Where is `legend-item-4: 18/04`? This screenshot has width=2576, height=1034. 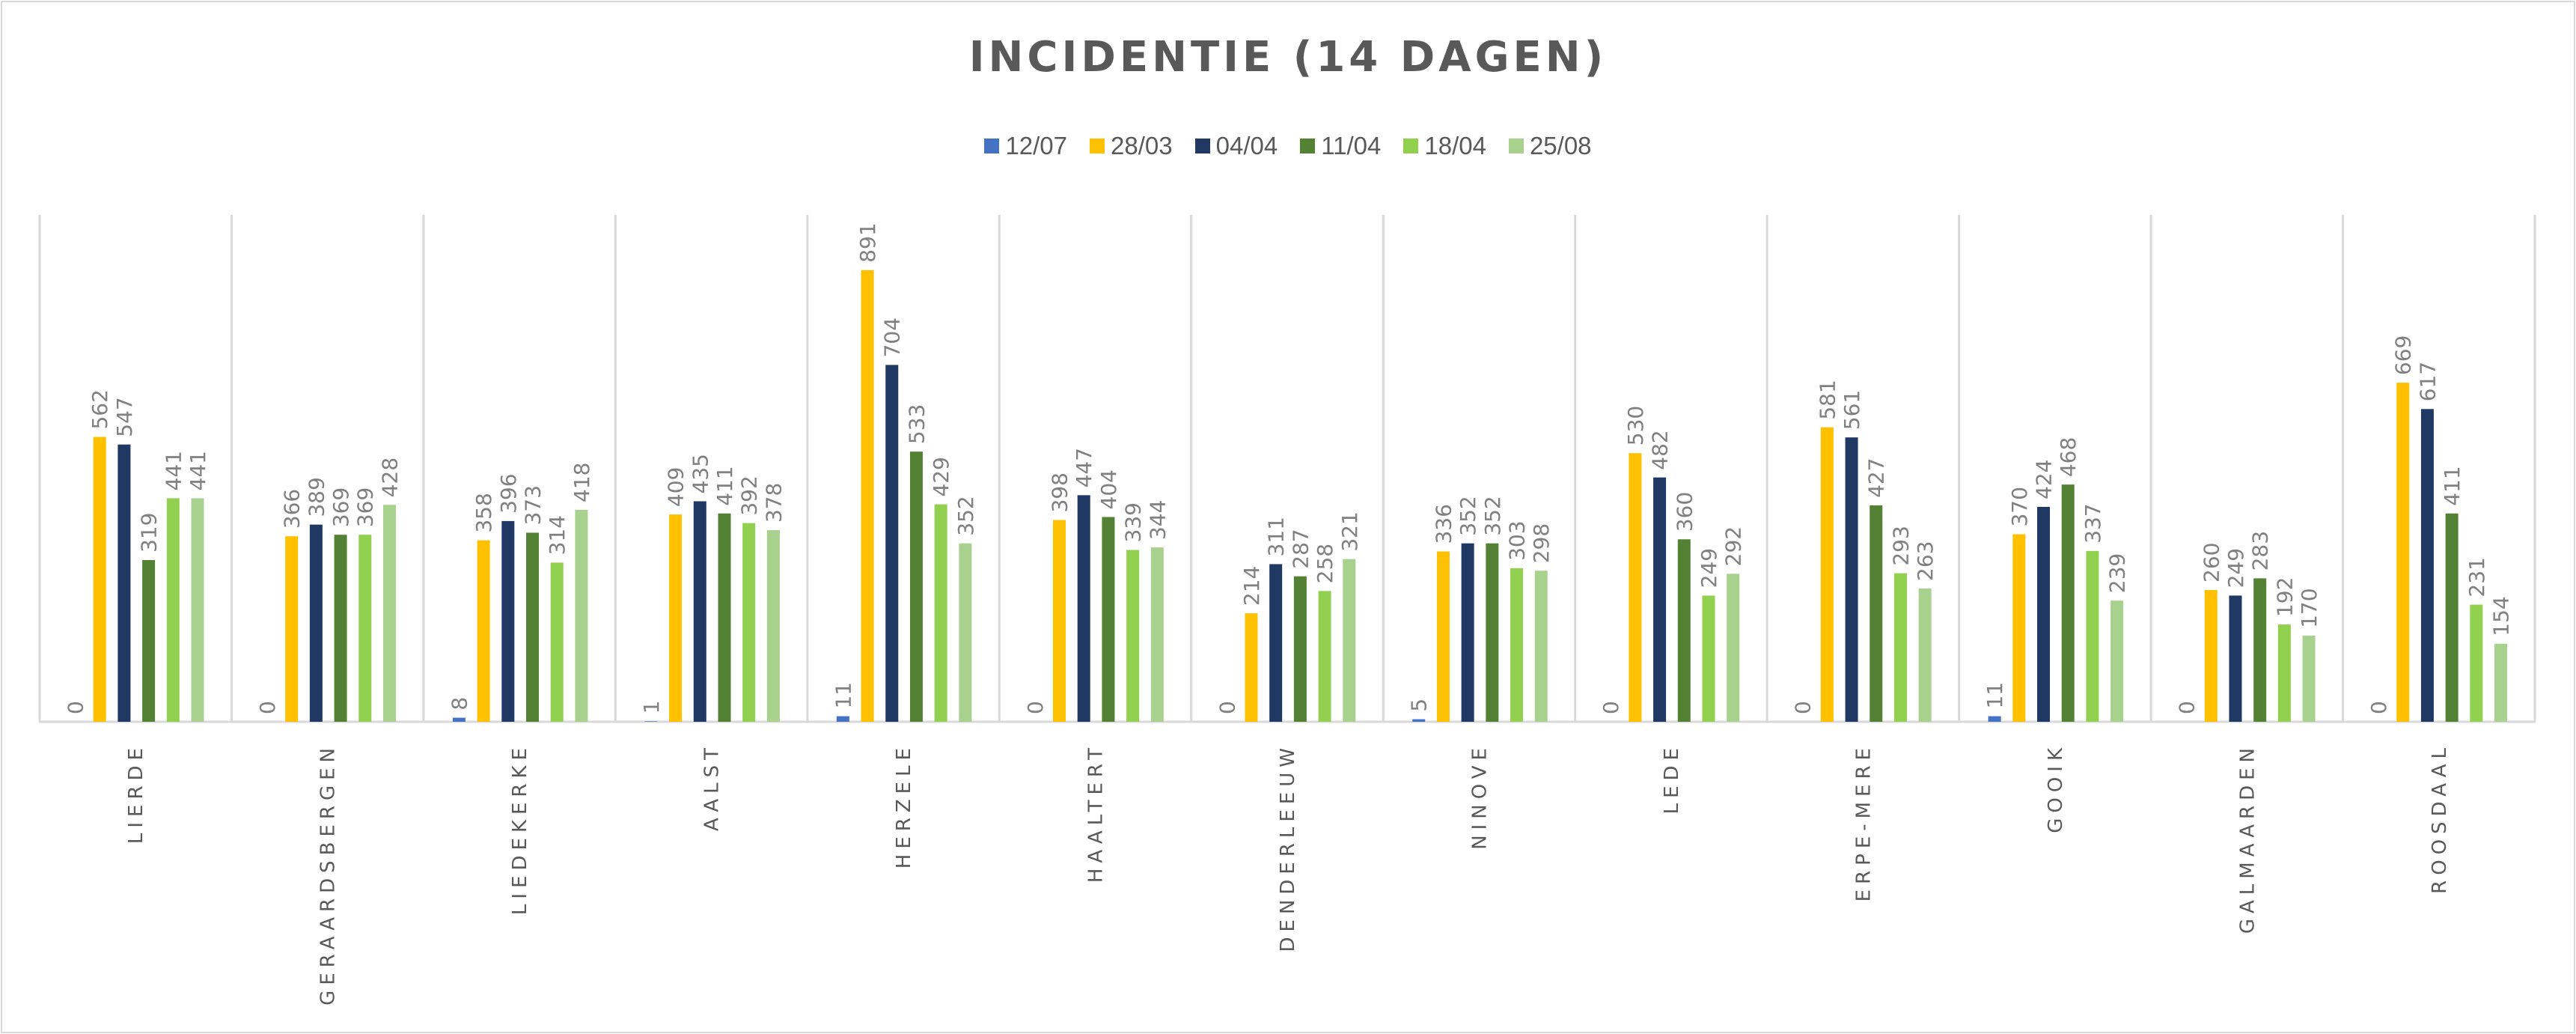 legend-item-4: 18/04 is located at coordinates (1444, 146).